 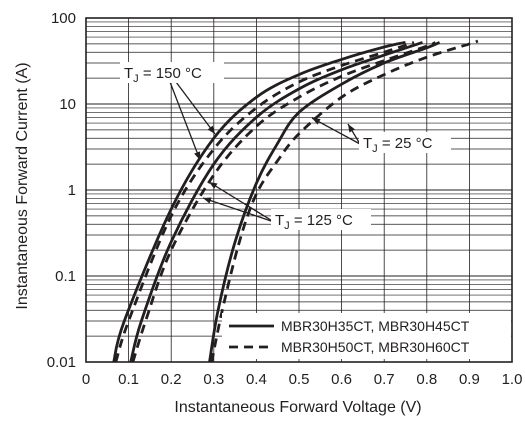 What do you see at coordinates (469, 379) in the screenshot?
I see `x-tick-label: 0.9` at bounding box center [469, 379].